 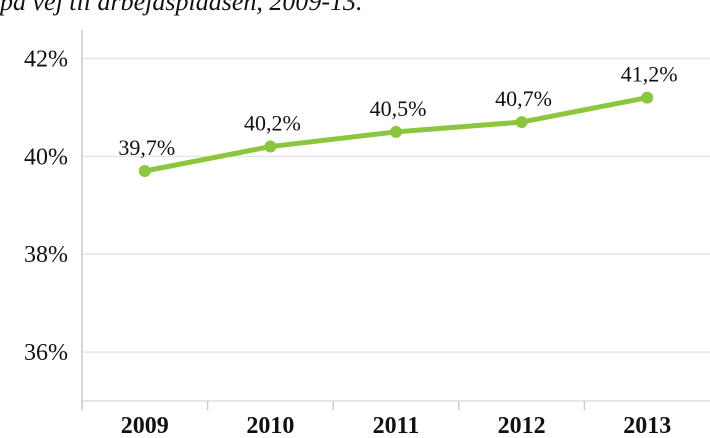 What do you see at coordinates (46, 353) in the screenshot?
I see `y-tick-label: 36%` at bounding box center [46, 353].